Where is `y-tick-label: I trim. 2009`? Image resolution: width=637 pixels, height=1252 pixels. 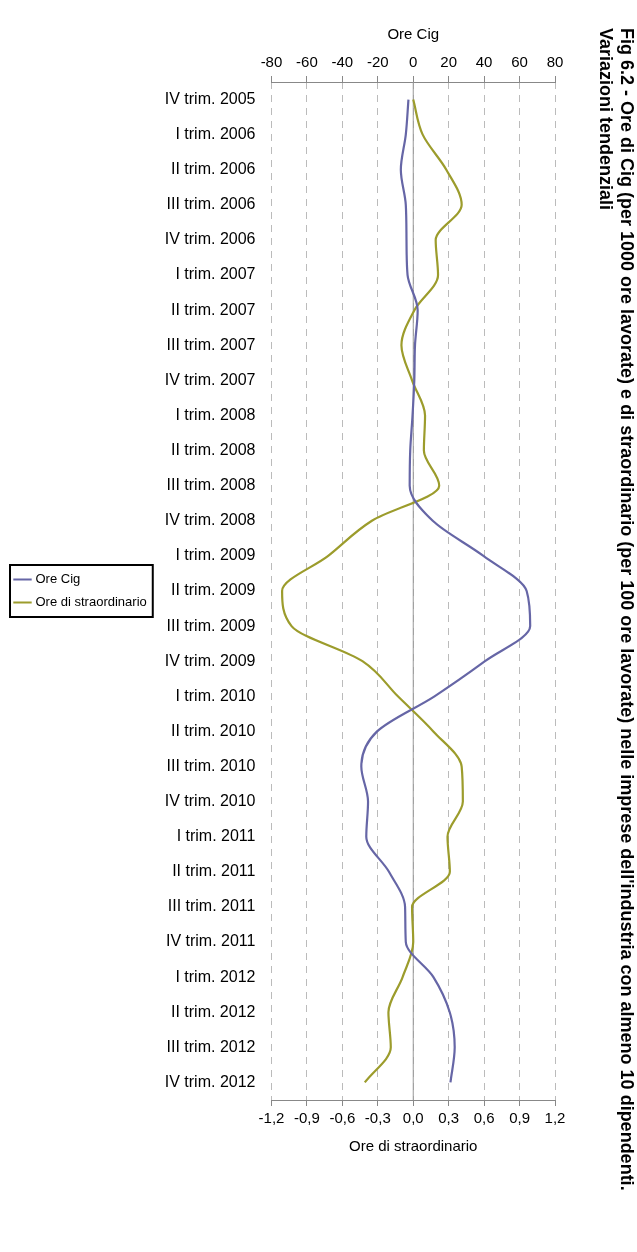 y-tick-label: I trim. 2009 is located at coordinates (215, 555).